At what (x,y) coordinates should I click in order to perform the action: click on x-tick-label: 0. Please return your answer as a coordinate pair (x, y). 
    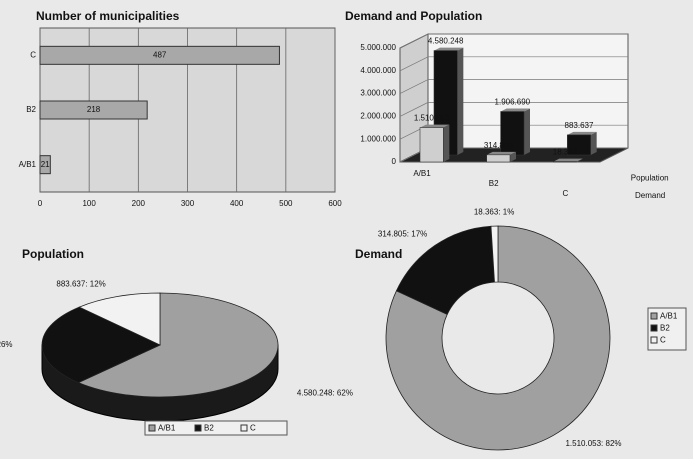
    Looking at the image, I should click on (40, 203).